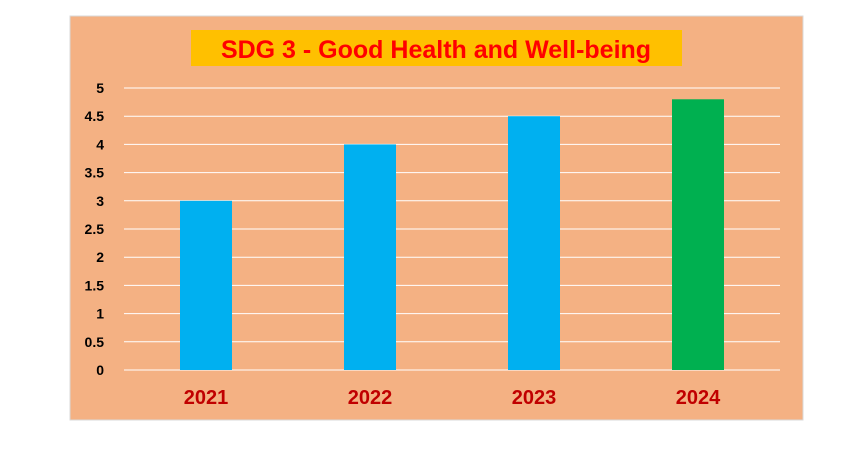  What do you see at coordinates (100, 88) in the screenshot?
I see `y-tick-label: 5` at bounding box center [100, 88].